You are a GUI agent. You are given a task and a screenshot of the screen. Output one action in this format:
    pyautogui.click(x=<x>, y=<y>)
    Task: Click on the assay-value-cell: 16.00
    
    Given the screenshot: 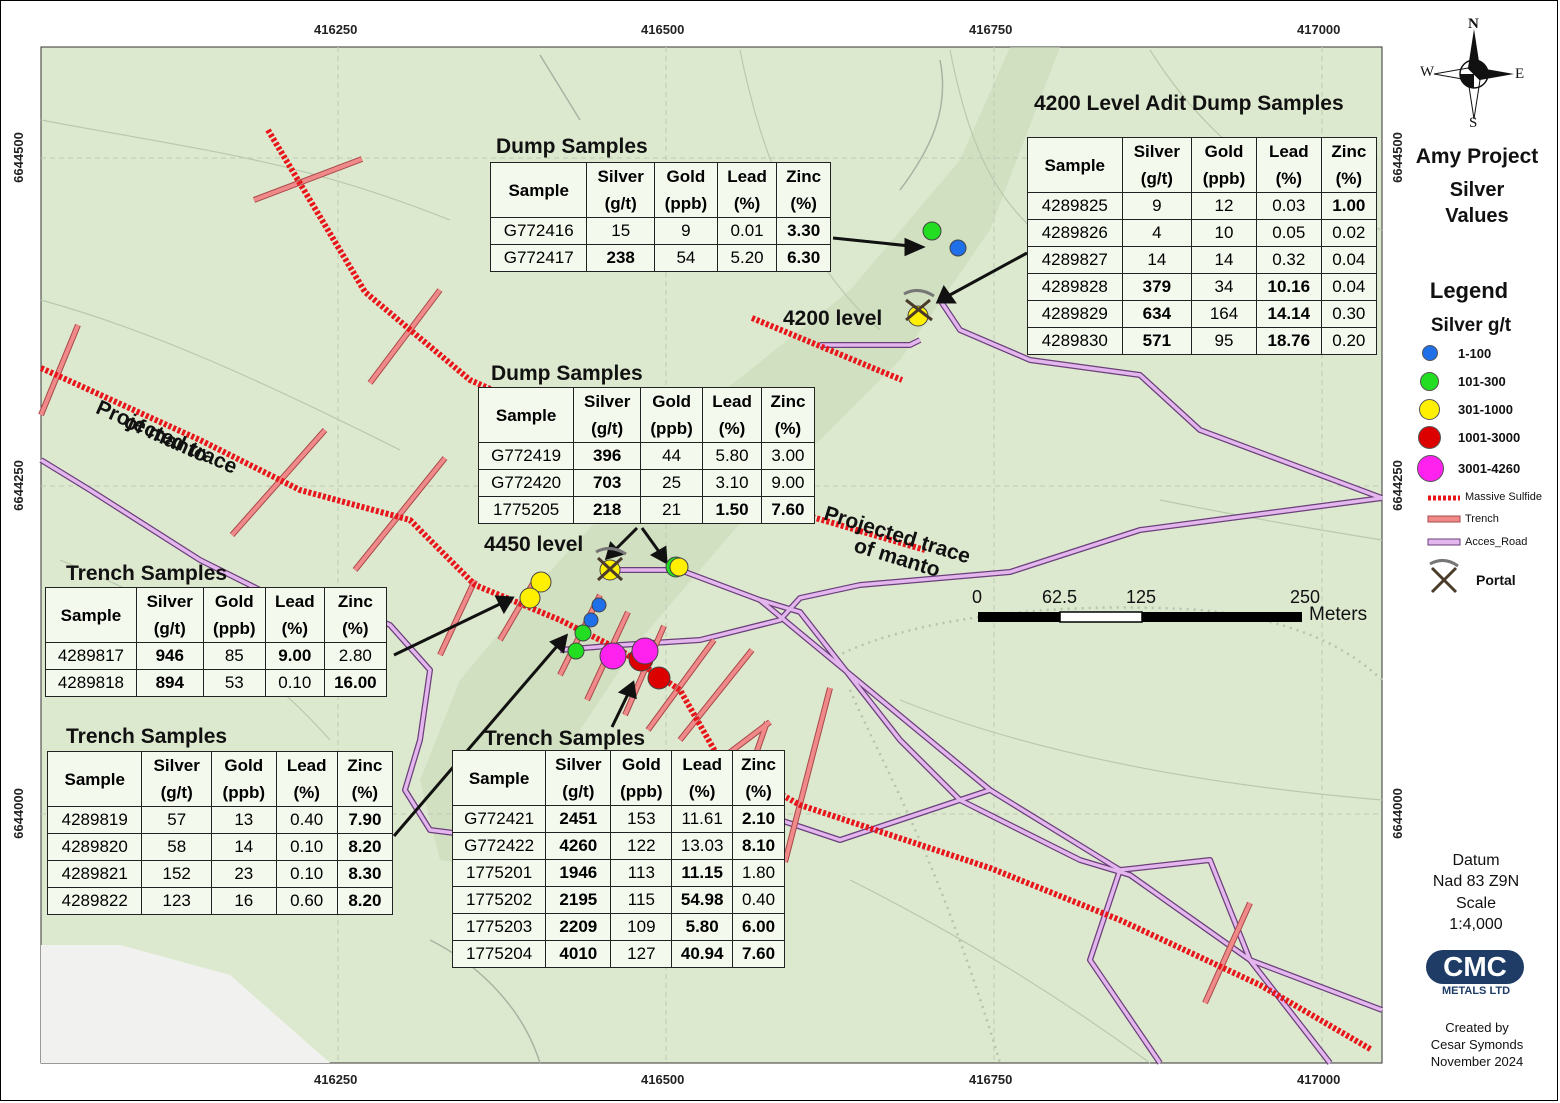 What is the action you would take?
    pyautogui.click(x=355, y=683)
    